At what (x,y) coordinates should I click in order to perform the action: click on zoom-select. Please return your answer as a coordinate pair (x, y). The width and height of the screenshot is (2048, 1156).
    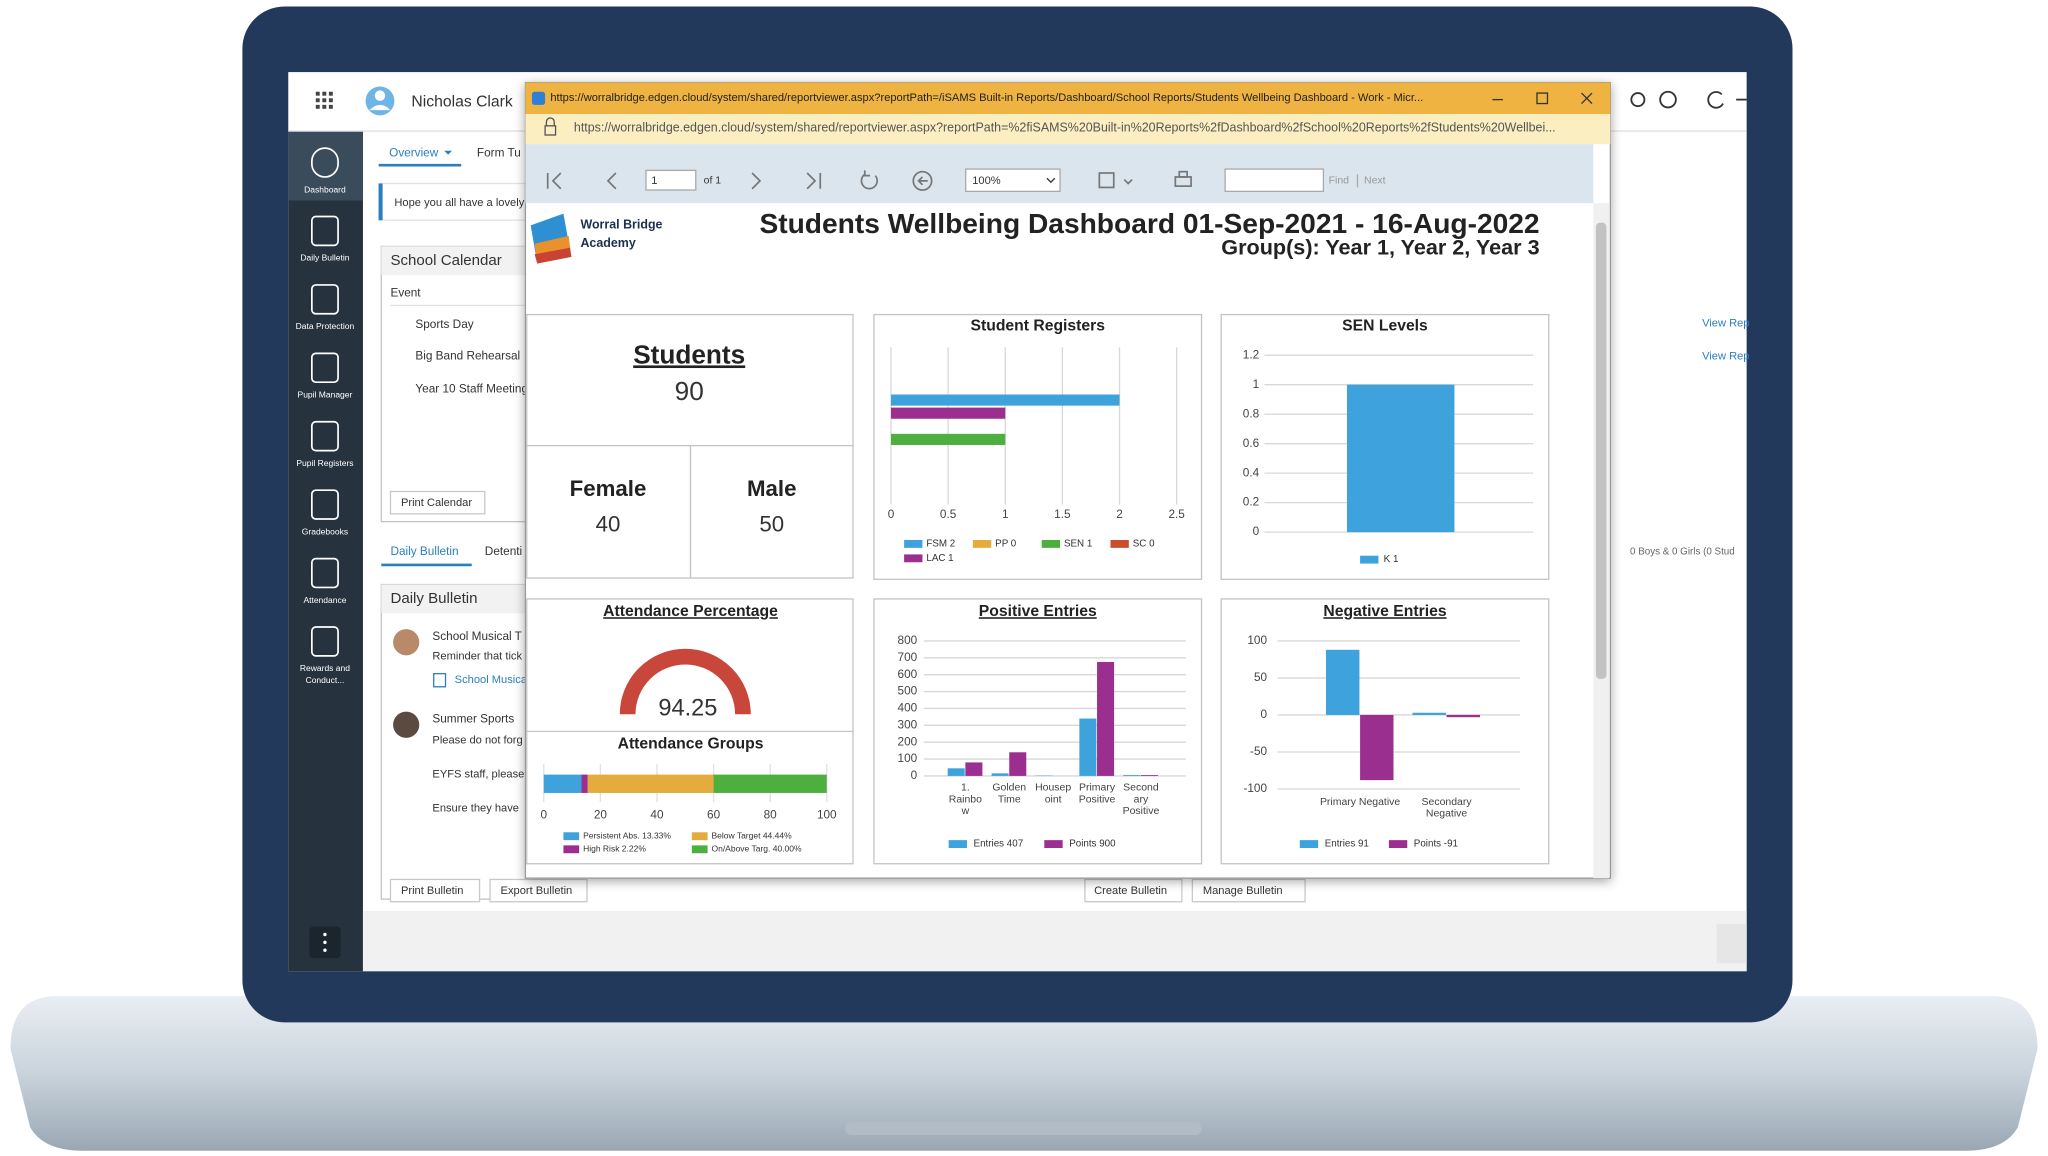
    Looking at the image, I should click on (1013, 180).